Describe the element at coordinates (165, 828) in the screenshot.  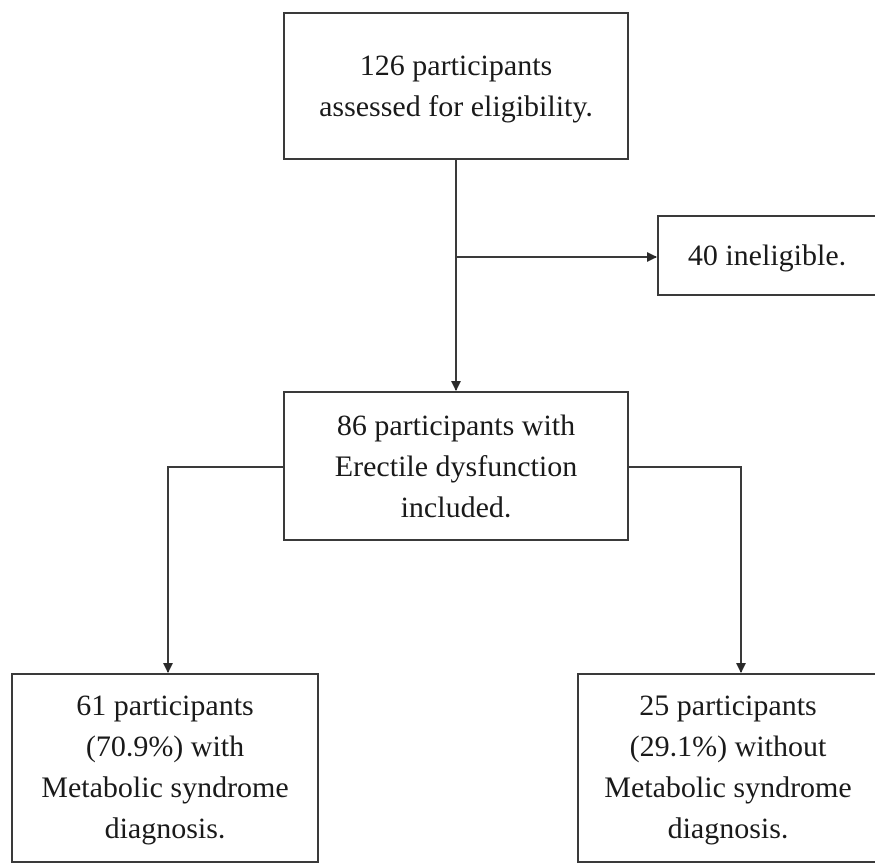
I see `with-mets-line-4: diagnosis.` at that location.